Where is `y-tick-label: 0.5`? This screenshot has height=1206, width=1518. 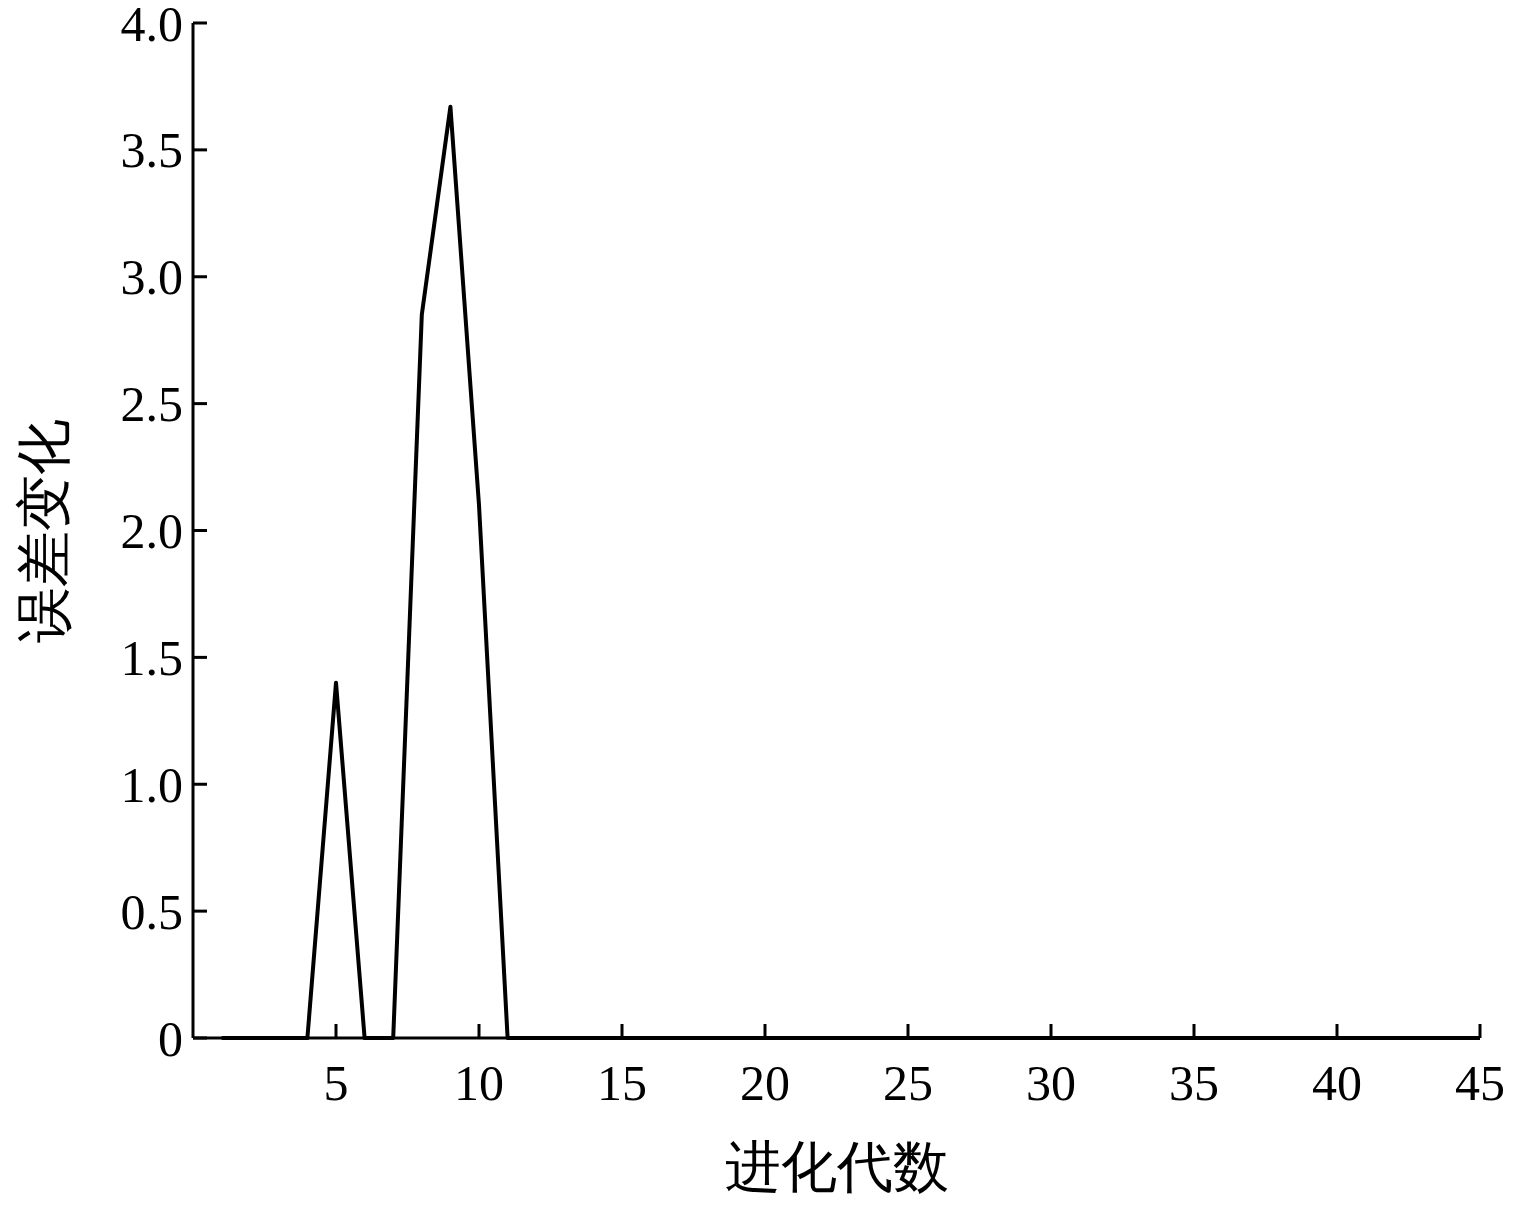 y-tick-label: 0.5 is located at coordinates (151, 911).